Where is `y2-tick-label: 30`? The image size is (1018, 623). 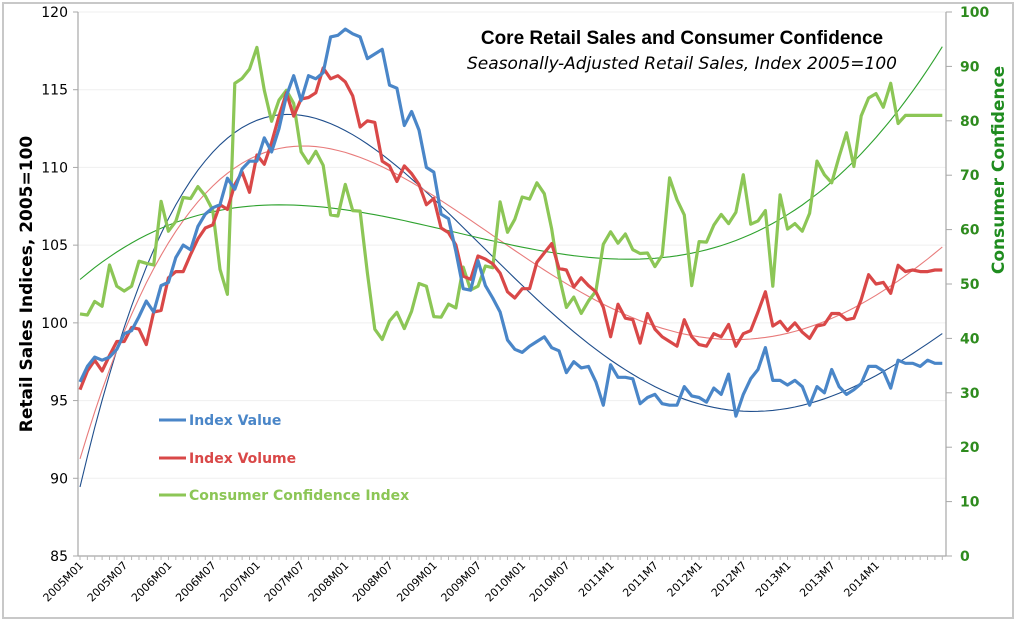
y2-tick-label: 30 is located at coordinates (970, 394).